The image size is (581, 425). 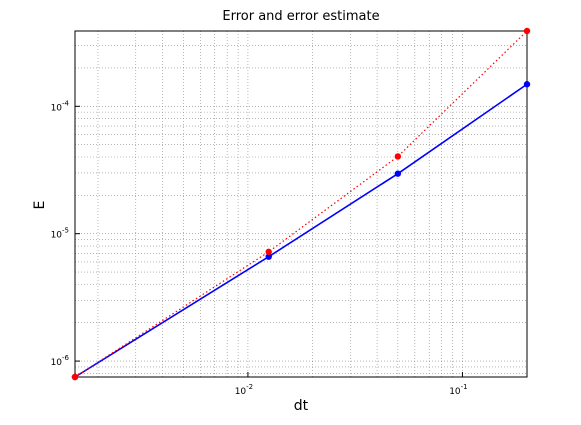 I want to click on tick-label: 10⁻⁶, so click(x=60, y=361).